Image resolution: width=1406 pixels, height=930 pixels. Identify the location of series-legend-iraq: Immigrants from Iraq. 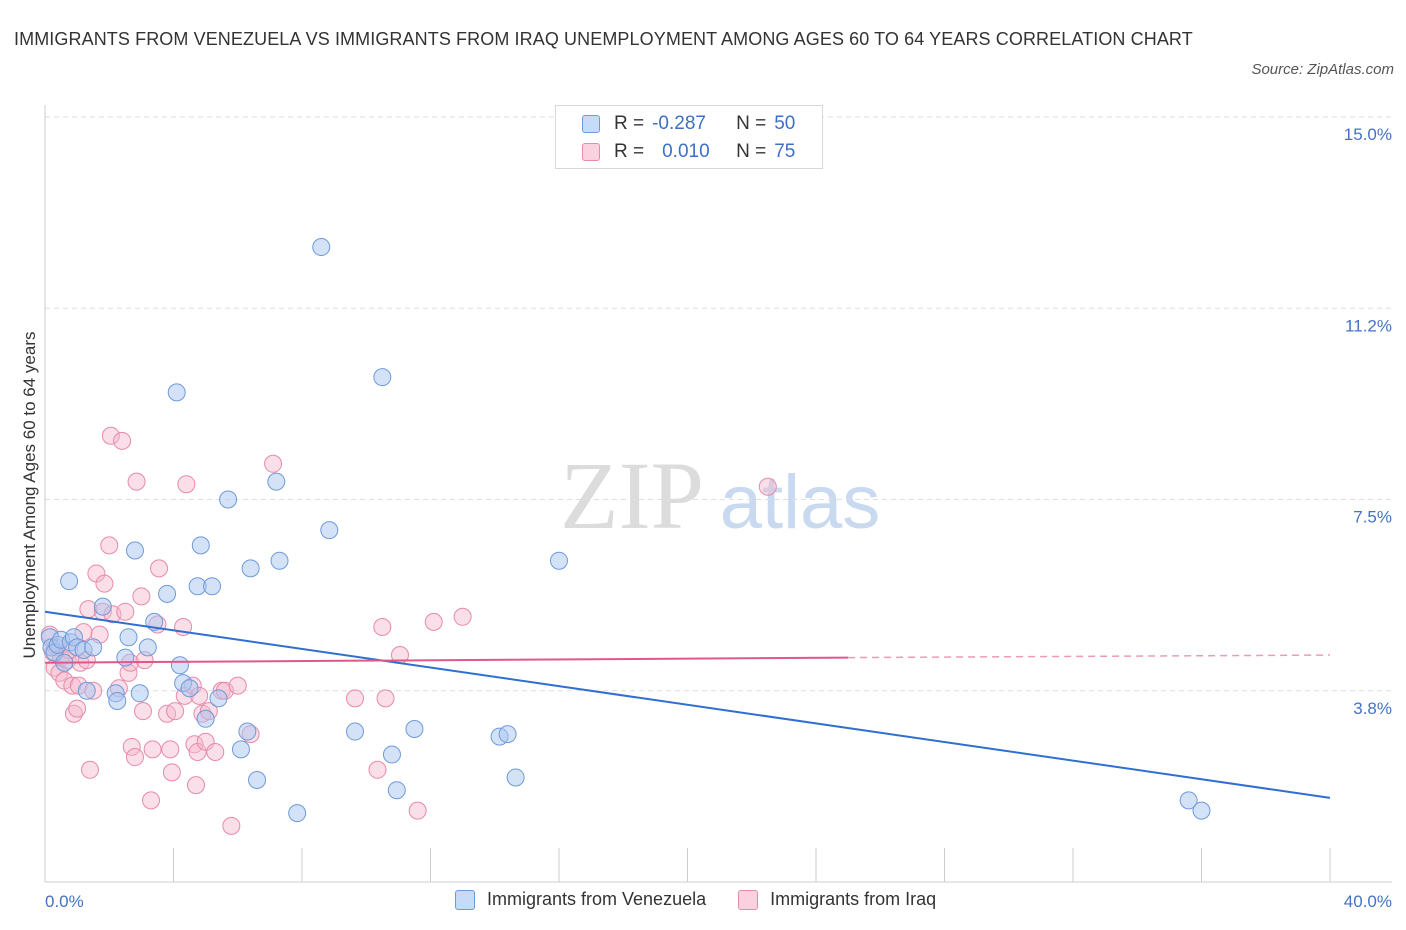
(837, 899).